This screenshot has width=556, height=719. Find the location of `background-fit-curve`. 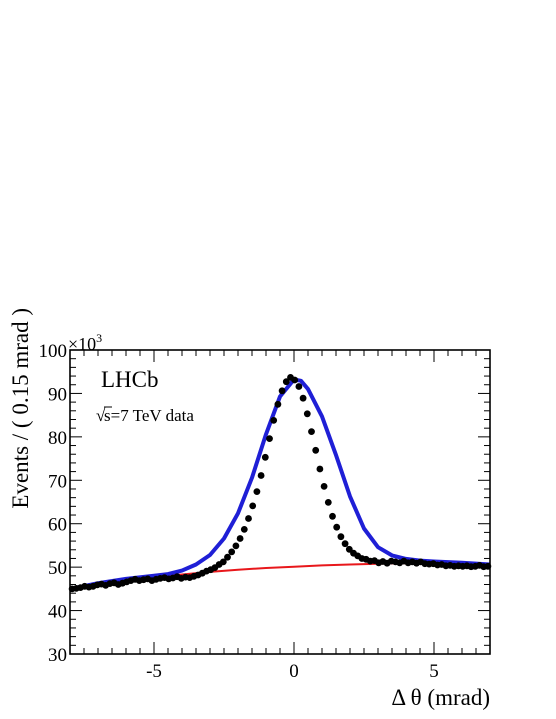

background-fit-curve is located at coordinates (280, 576).